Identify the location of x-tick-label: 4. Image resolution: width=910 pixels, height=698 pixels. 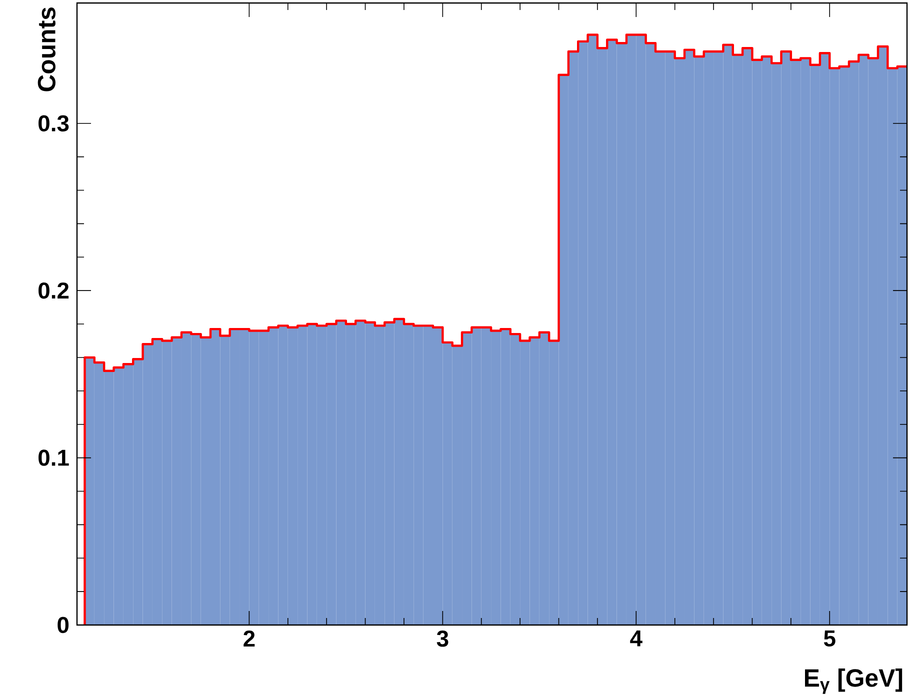
(636, 638).